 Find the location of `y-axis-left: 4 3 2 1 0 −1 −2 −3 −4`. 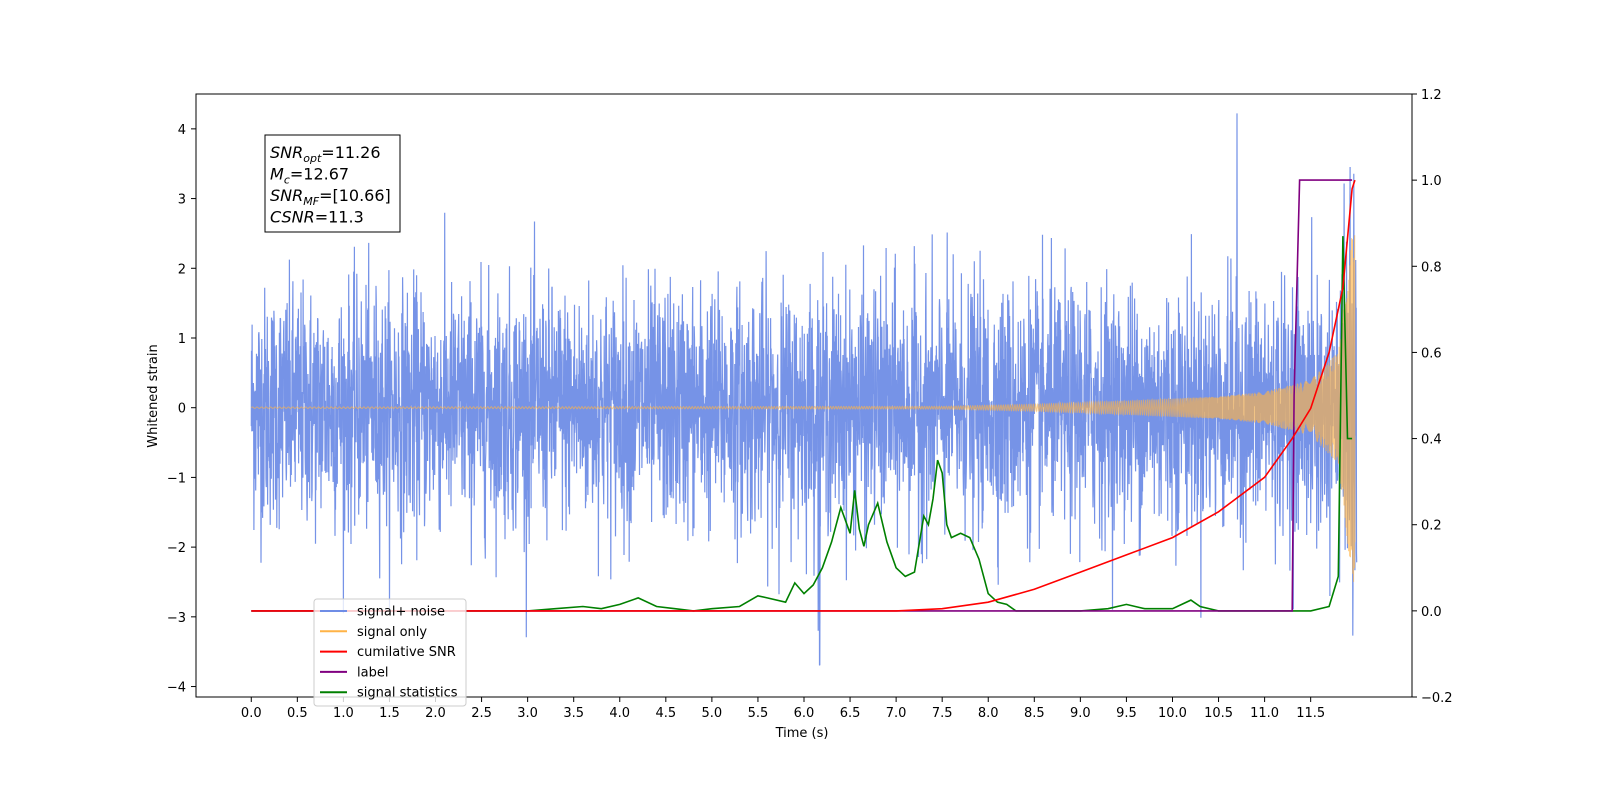

y-axis-left: 4 3 2 1 0 −1 −2 −3 −4 is located at coordinates (181, 409).